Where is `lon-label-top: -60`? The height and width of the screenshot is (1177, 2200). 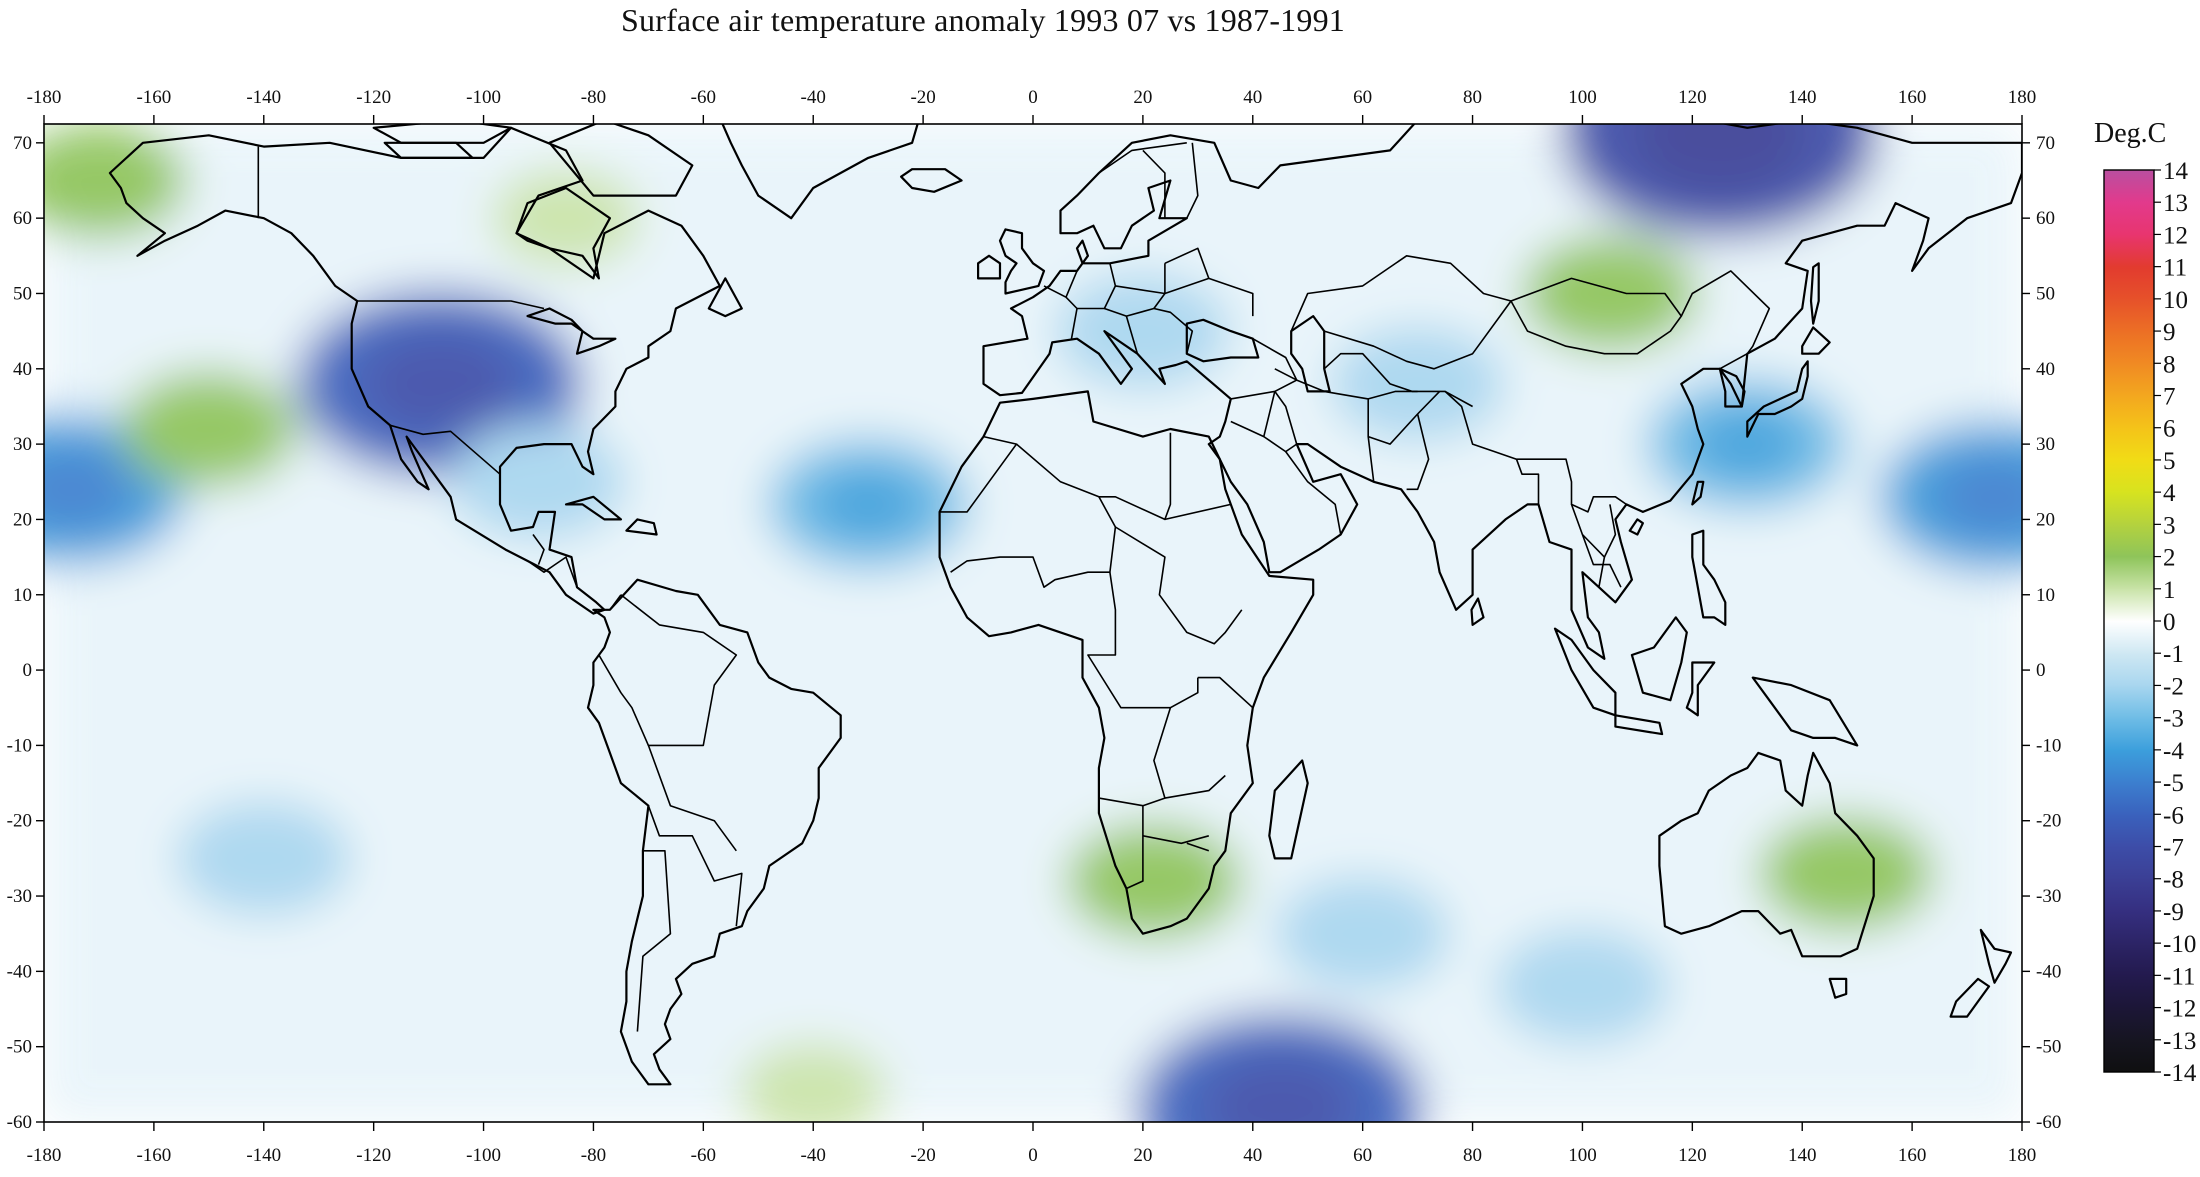 lon-label-top: -60 is located at coordinates (703, 97).